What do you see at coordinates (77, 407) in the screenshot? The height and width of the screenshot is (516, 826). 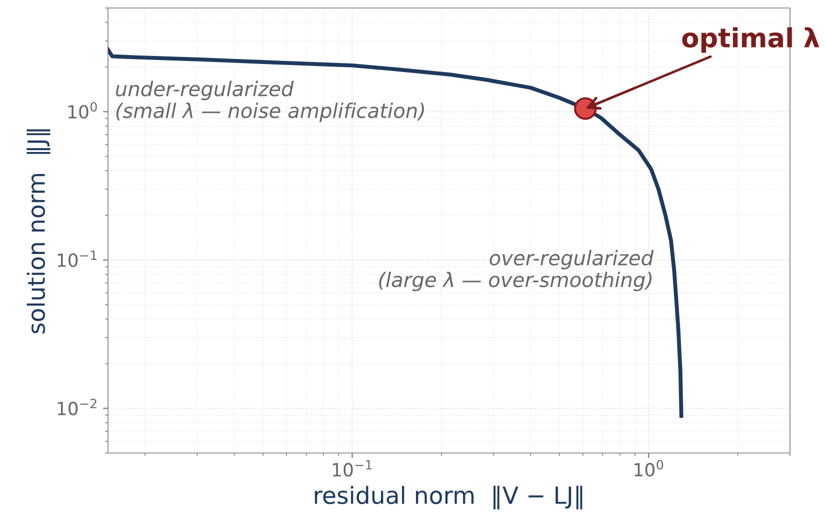 I see `y-tick-label: 10$^{−2}$` at bounding box center [77, 407].